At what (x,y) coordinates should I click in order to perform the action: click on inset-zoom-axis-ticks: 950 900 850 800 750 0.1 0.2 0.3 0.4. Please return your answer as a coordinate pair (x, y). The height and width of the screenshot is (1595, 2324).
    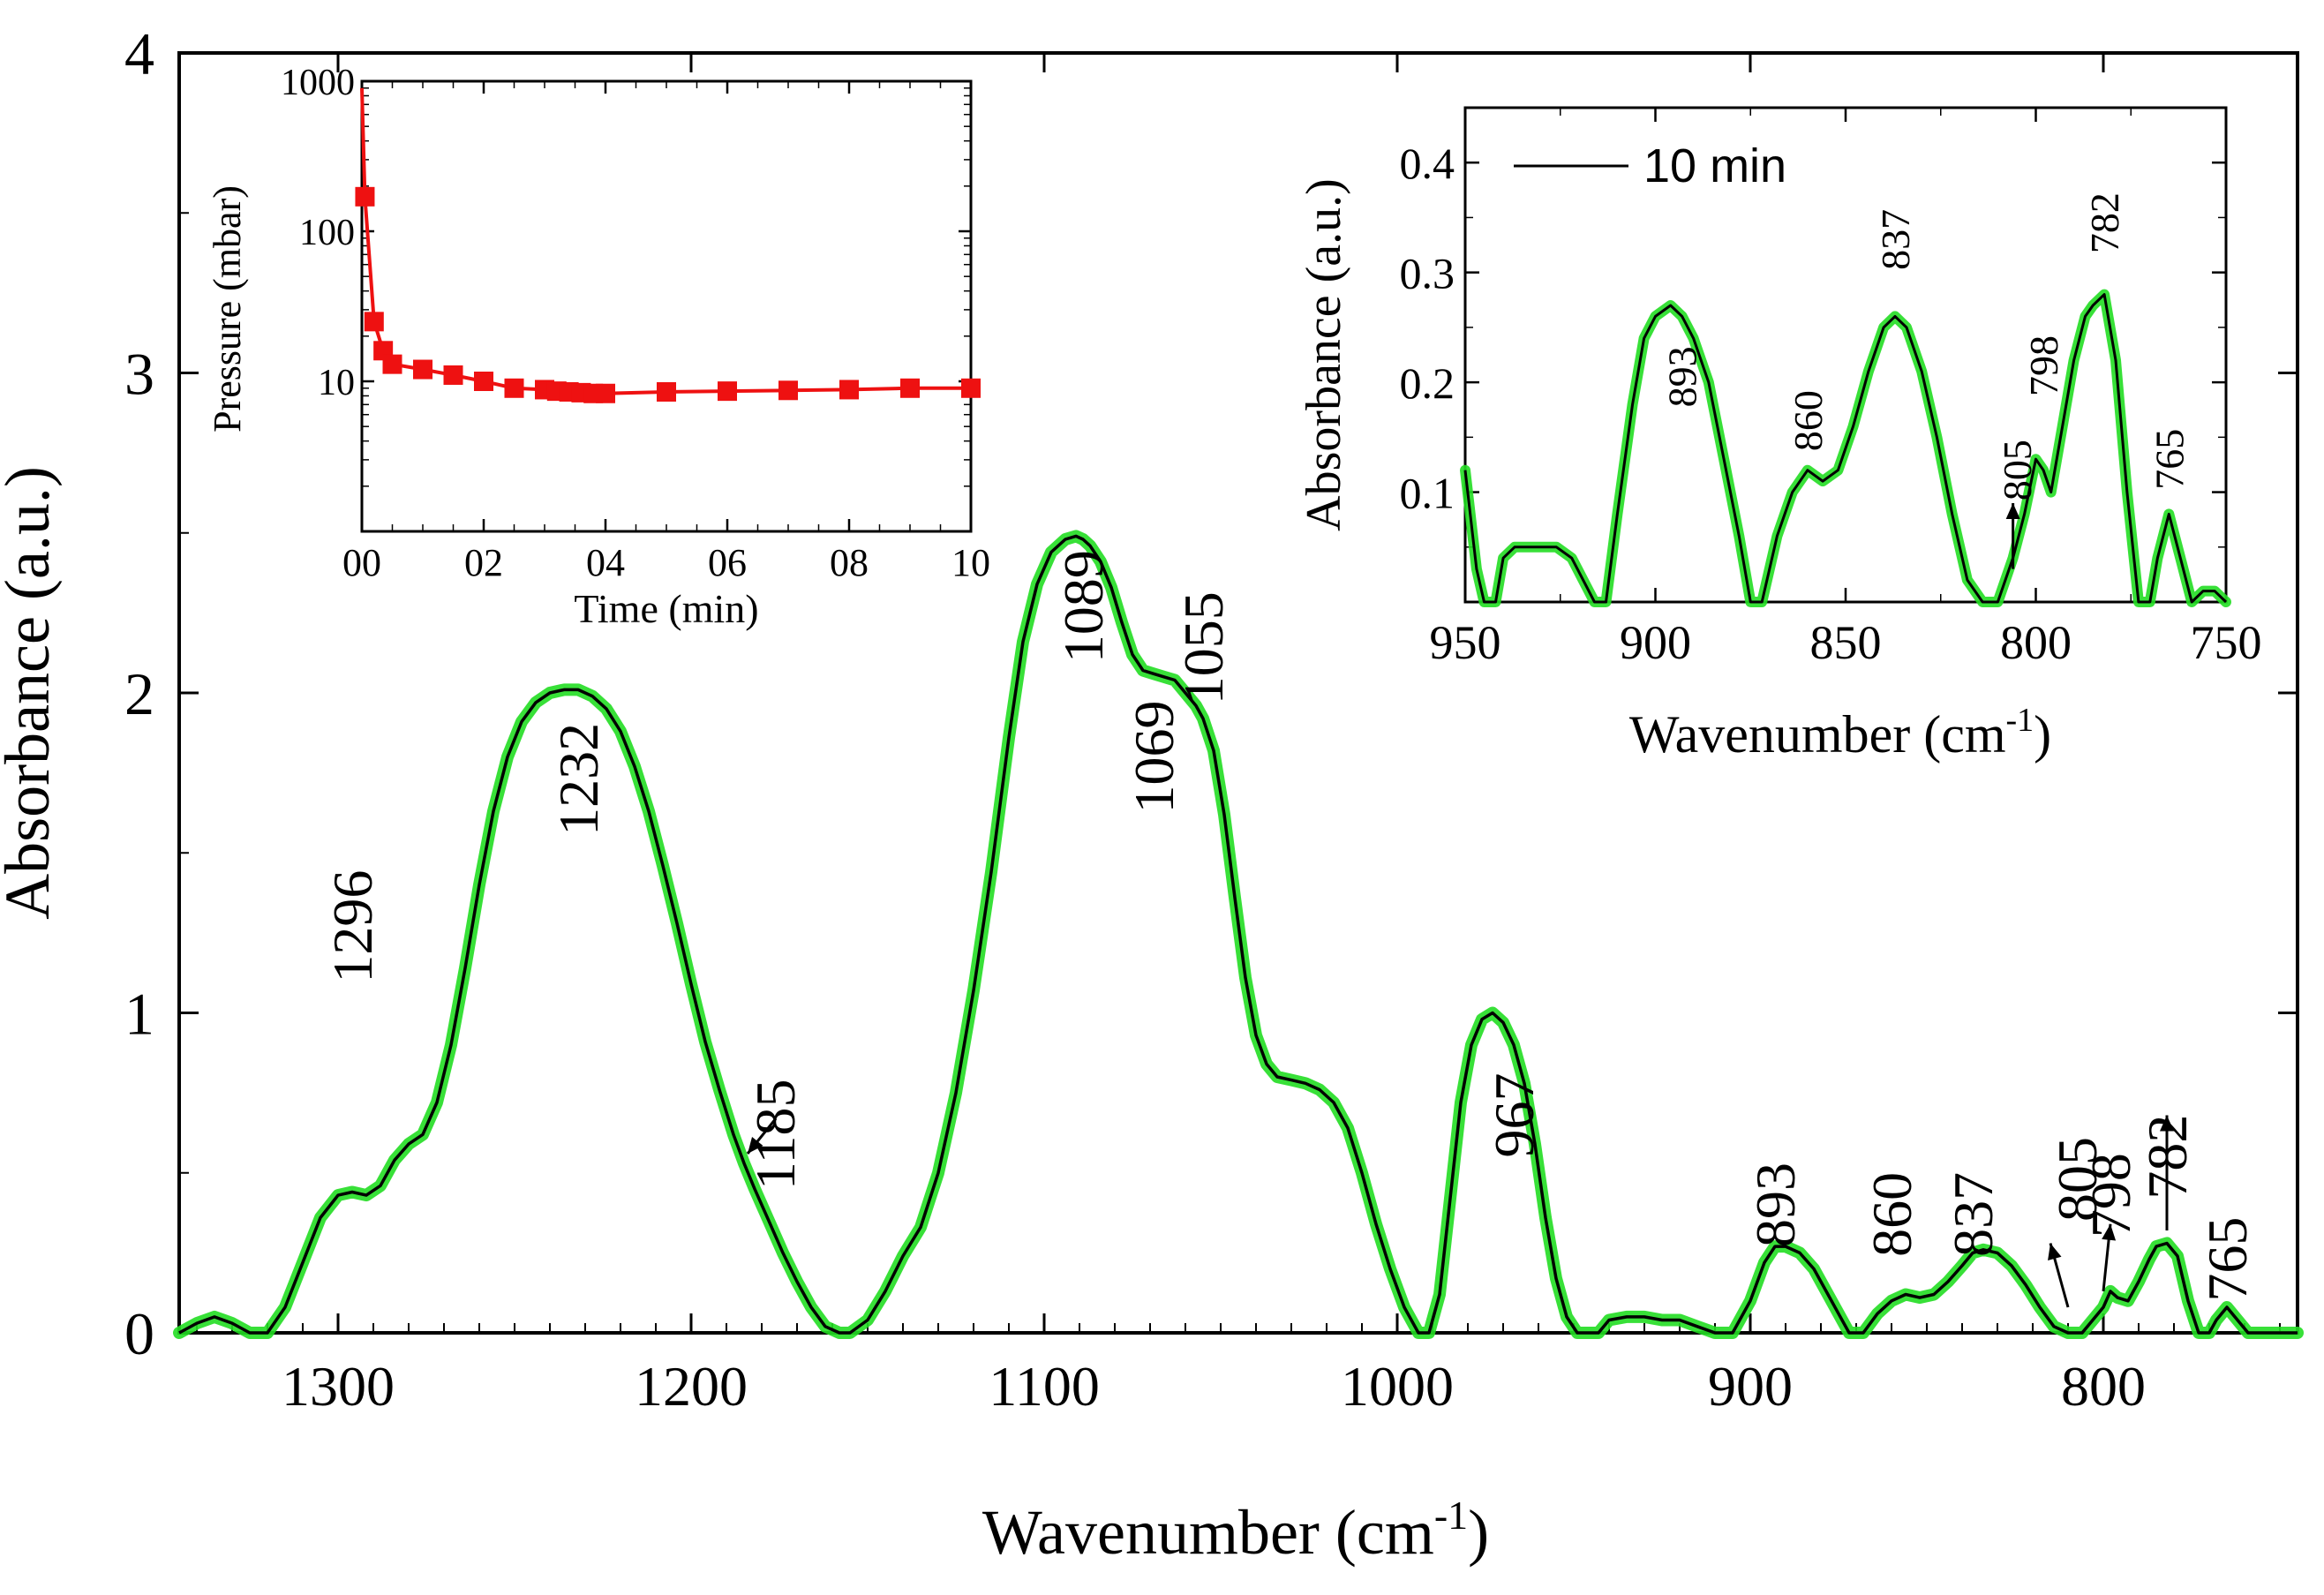
    Looking at the image, I should click on (1831, 388).